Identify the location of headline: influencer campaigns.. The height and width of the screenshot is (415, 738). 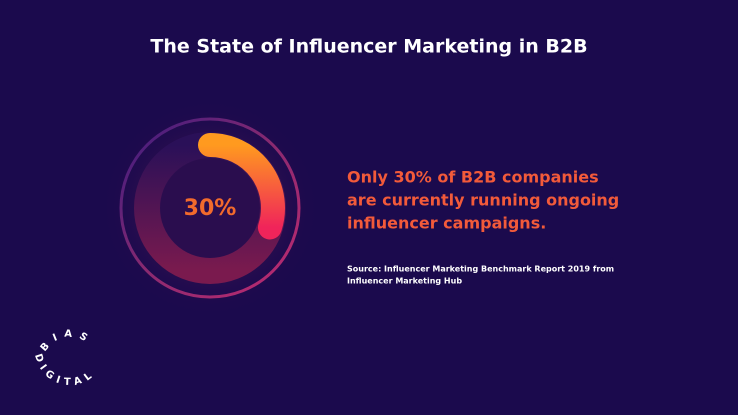
(446, 223).